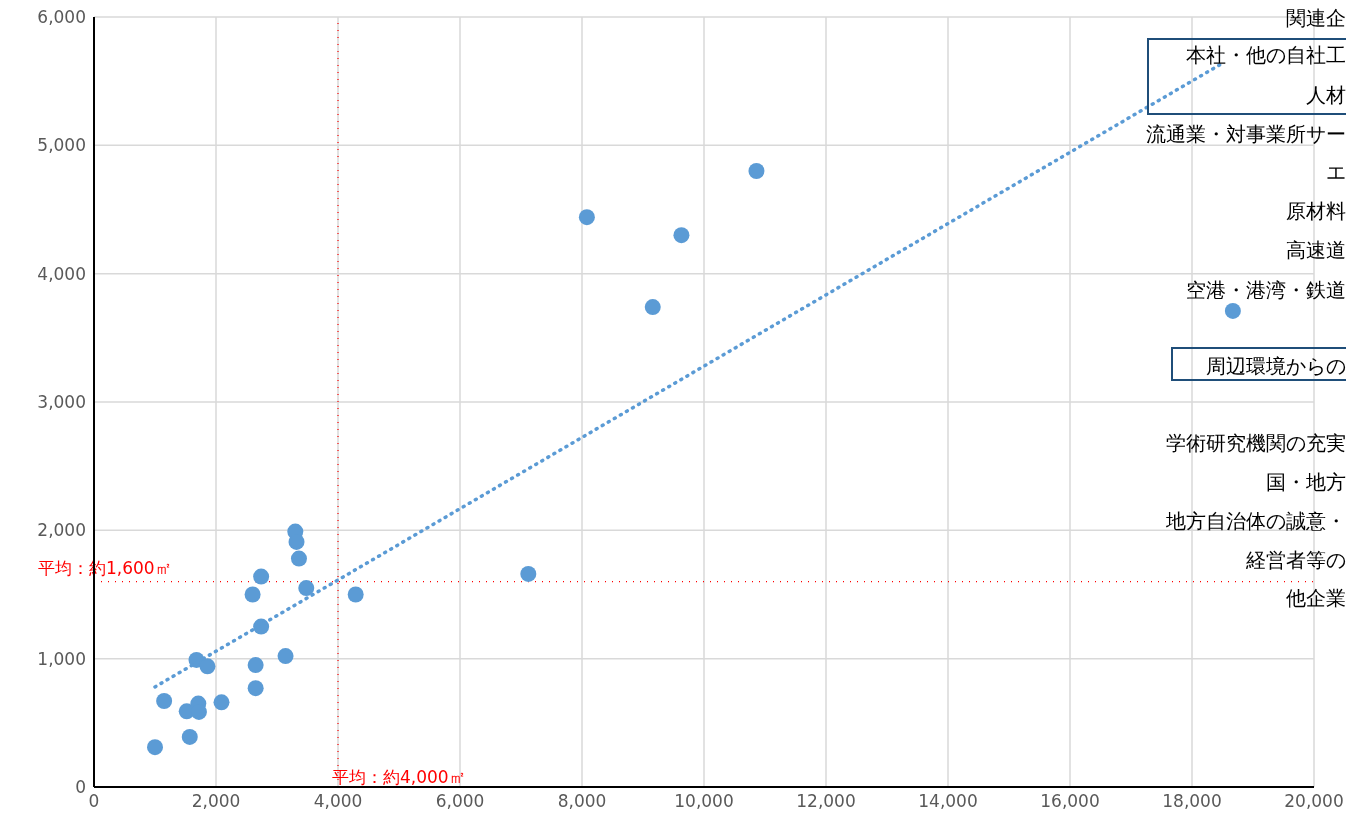 This screenshot has width=1346, height=836. I want to click on annotation: 人材, so click(1326, 95).